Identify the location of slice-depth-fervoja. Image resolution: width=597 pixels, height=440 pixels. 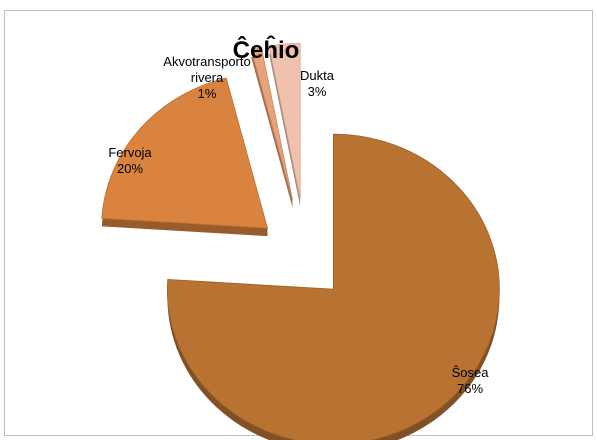
(184, 157).